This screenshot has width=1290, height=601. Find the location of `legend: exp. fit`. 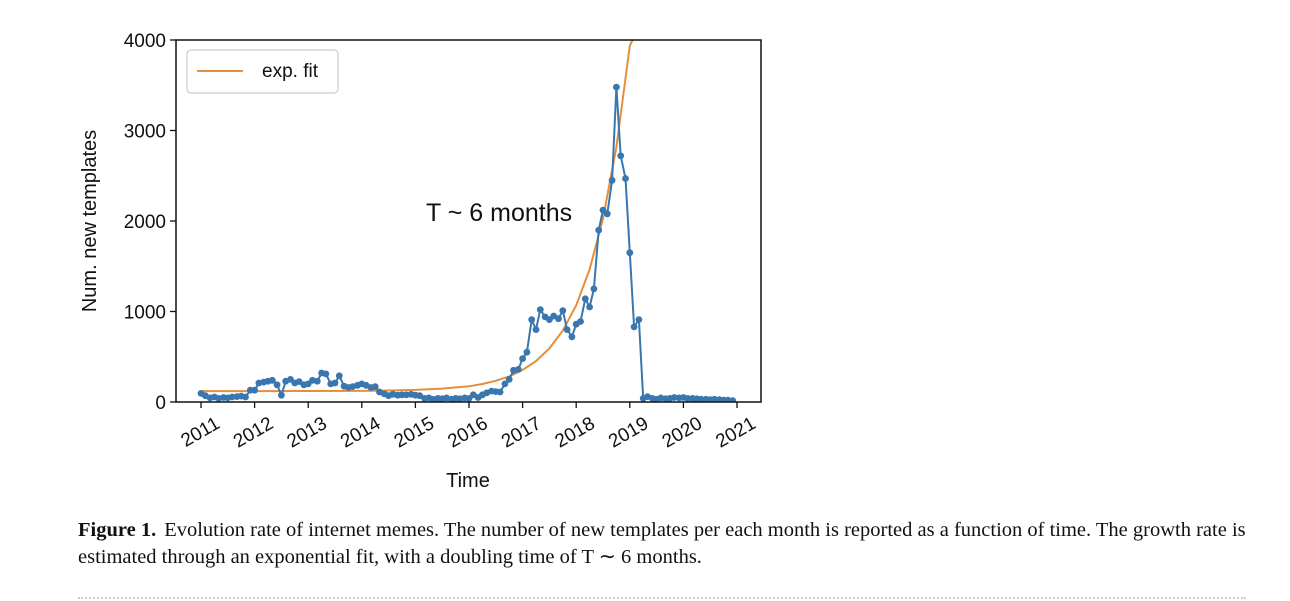

legend: exp. fit is located at coordinates (262, 71).